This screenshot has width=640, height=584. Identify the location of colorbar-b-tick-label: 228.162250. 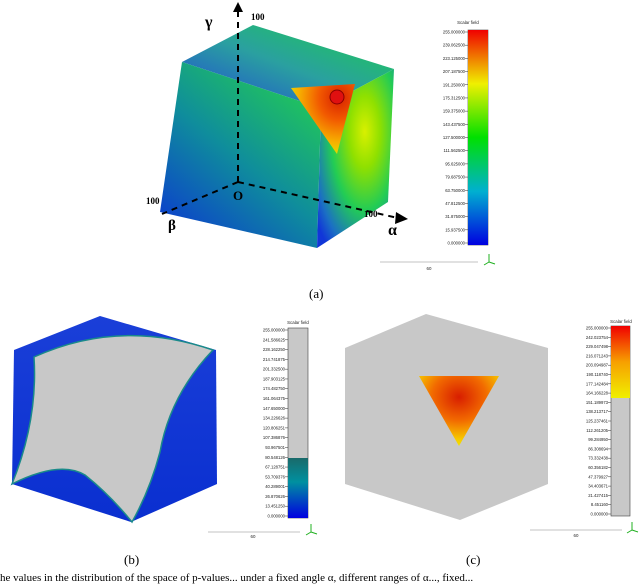
(274, 349).